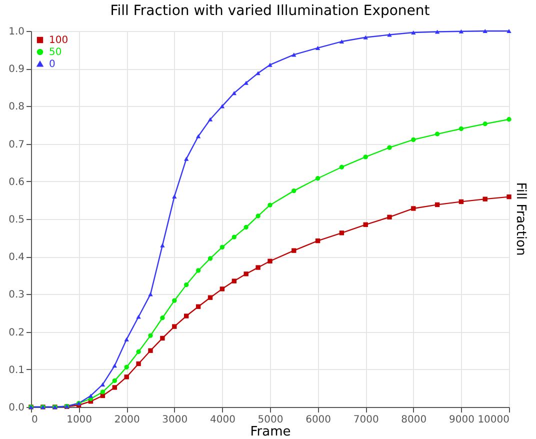 The width and height of the screenshot is (536, 439). I want to click on y-tick-label: 0.5, so click(16, 220).